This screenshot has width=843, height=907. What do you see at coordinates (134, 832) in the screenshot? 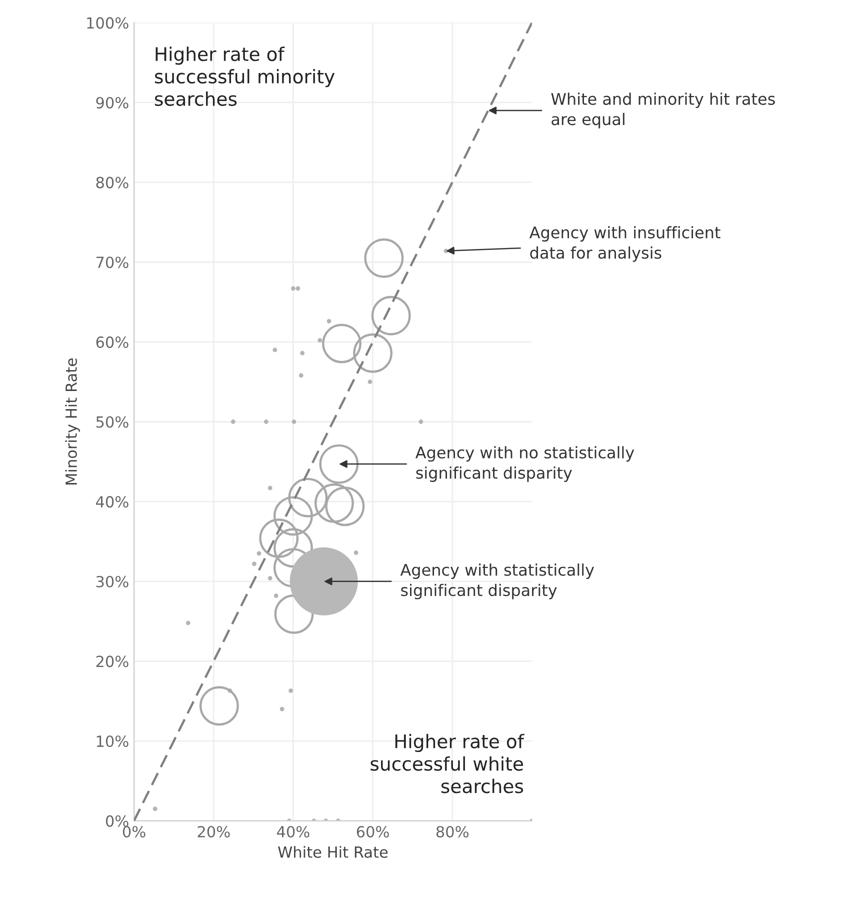
I see `x-tick-label: 0%` at bounding box center [134, 832].